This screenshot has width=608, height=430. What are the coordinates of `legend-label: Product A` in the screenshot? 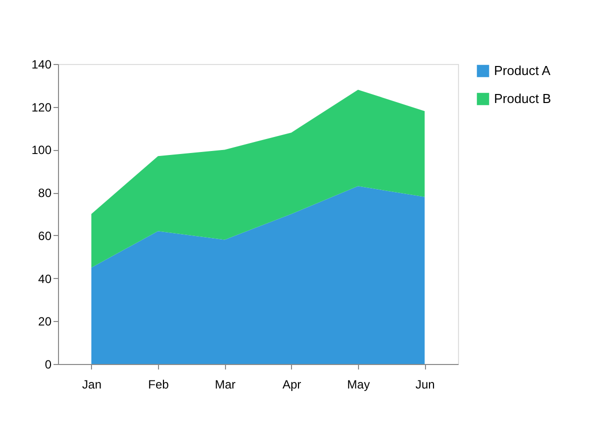 It's located at (522, 70).